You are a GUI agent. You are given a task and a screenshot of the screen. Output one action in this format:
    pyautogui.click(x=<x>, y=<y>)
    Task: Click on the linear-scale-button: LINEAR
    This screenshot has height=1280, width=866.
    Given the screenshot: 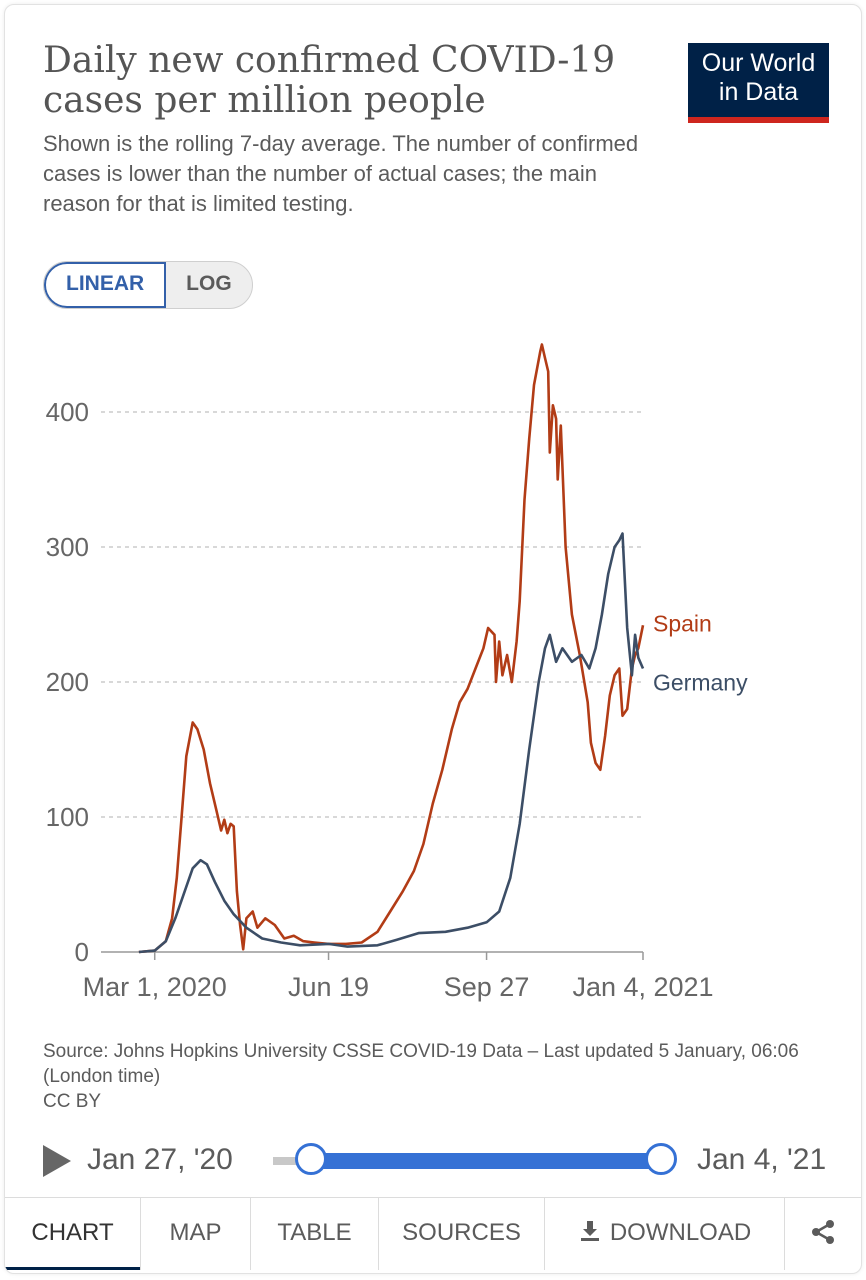 What is the action you would take?
    pyautogui.click(x=105, y=285)
    